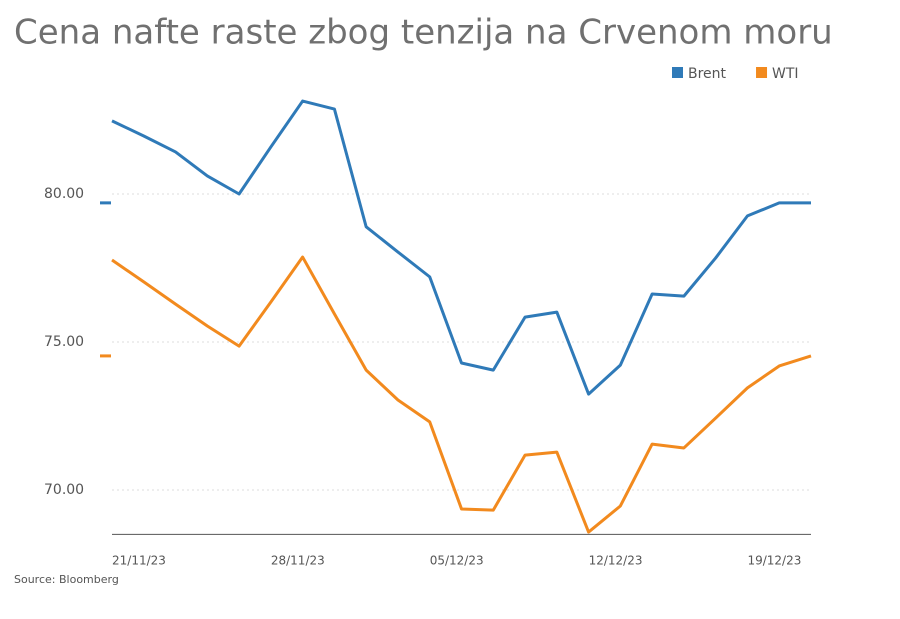 The width and height of the screenshot is (900, 619). What do you see at coordinates (139, 561) in the screenshot?
I see `x-tick-label: 21/11/23` at bounding box center [139, 561].